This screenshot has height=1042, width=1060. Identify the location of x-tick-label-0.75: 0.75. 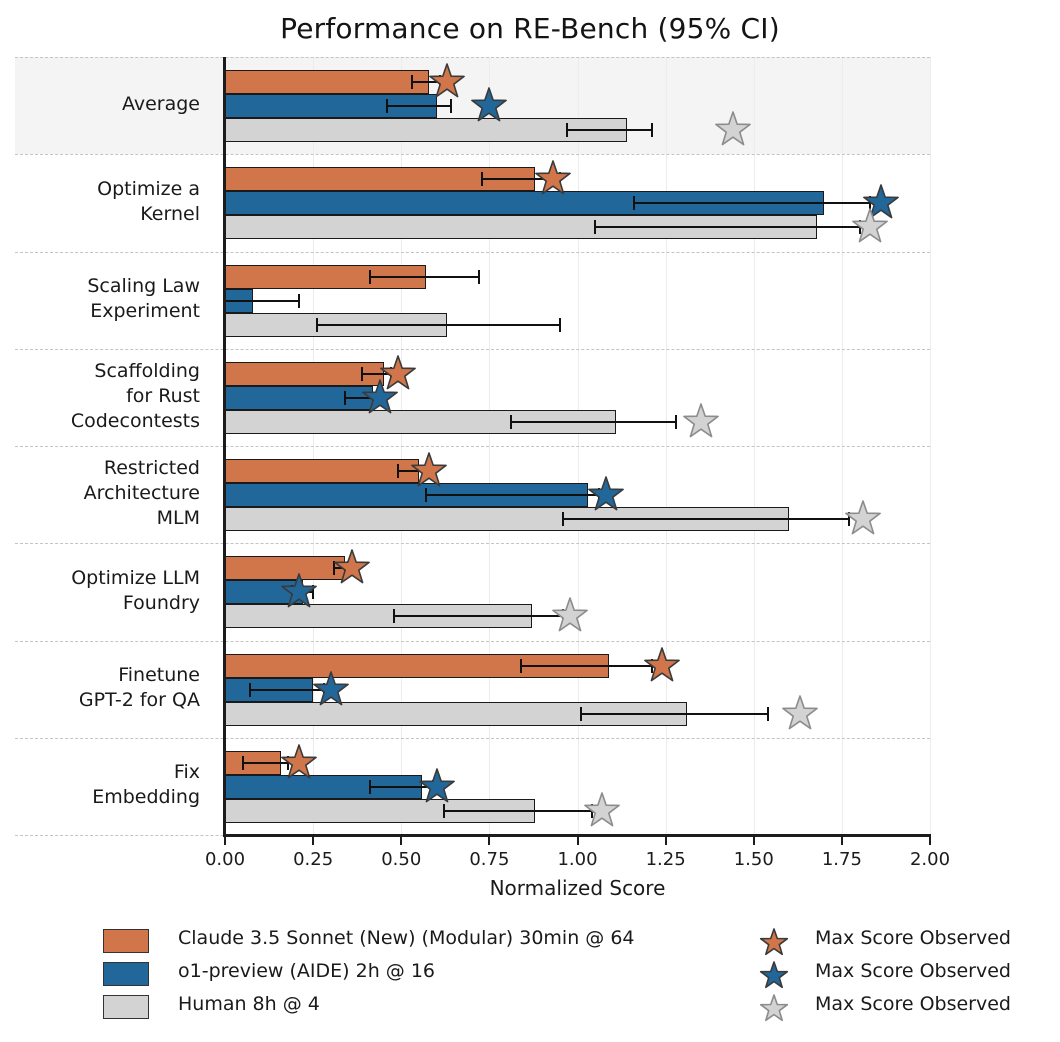
(489, 859).